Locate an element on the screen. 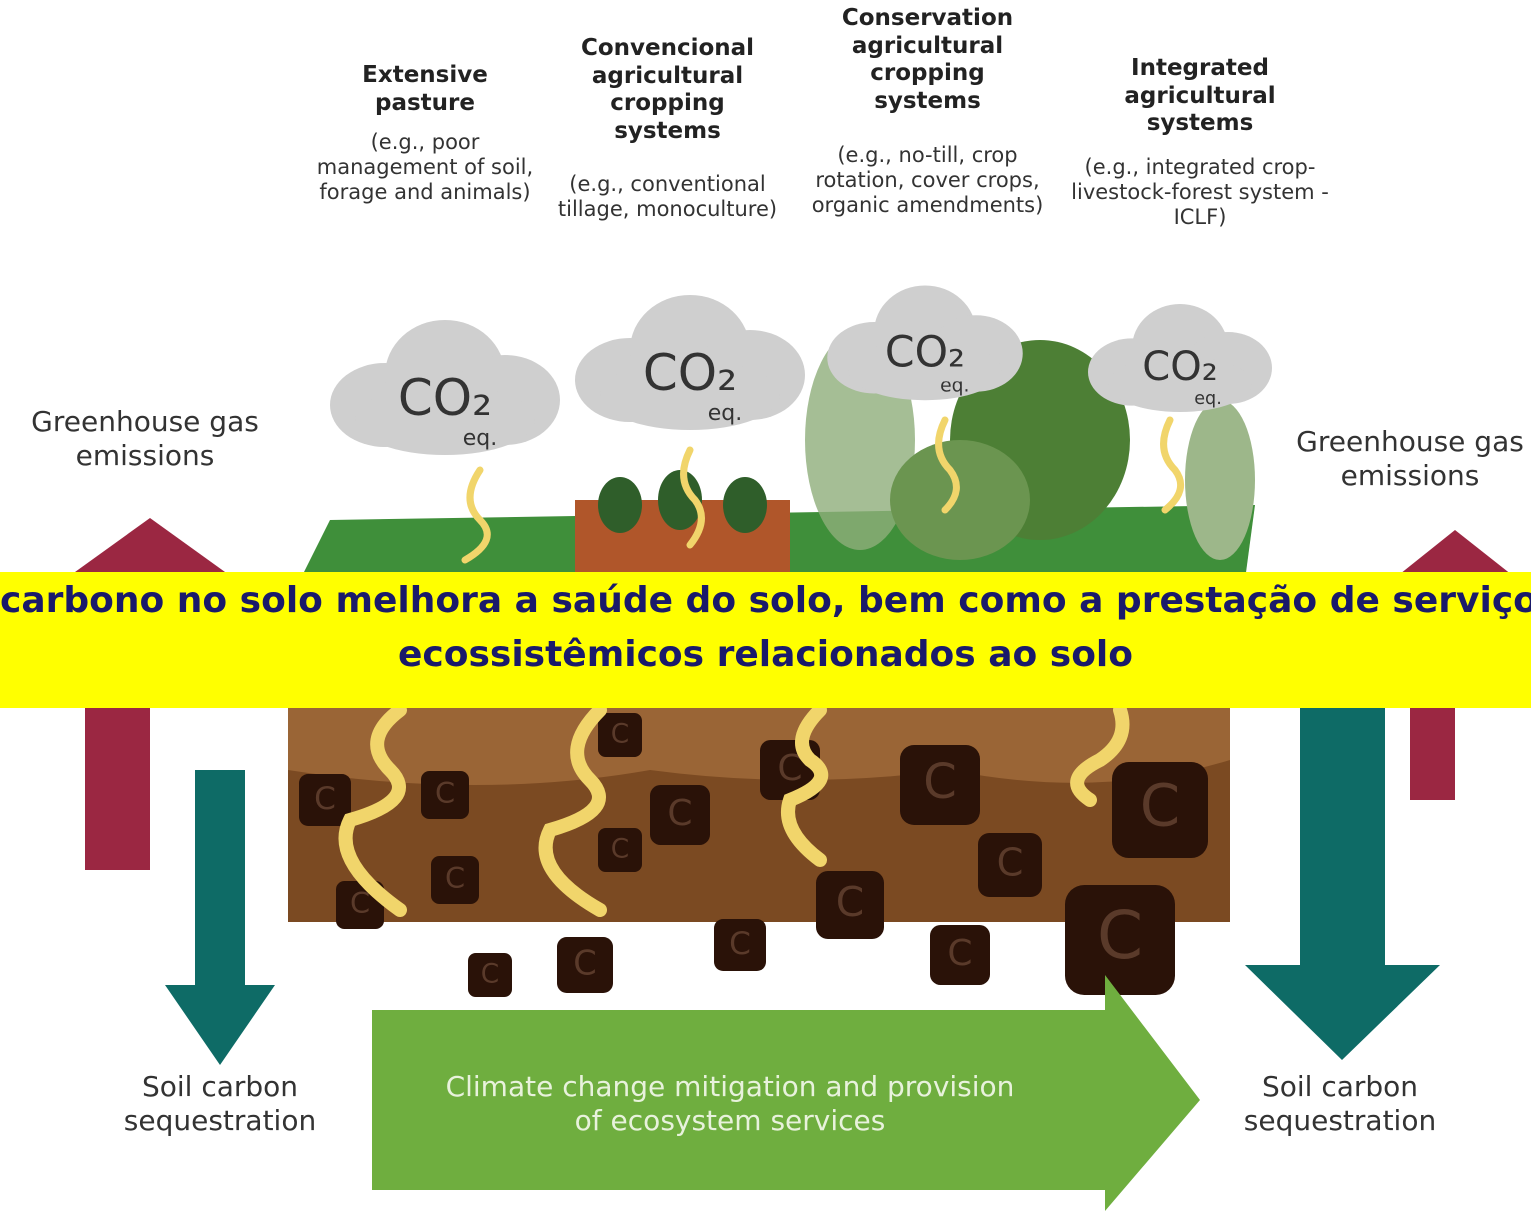 The width and height of the screenshot is (1531, 1211). emission-arrow is located at coordinates (1432, 750).